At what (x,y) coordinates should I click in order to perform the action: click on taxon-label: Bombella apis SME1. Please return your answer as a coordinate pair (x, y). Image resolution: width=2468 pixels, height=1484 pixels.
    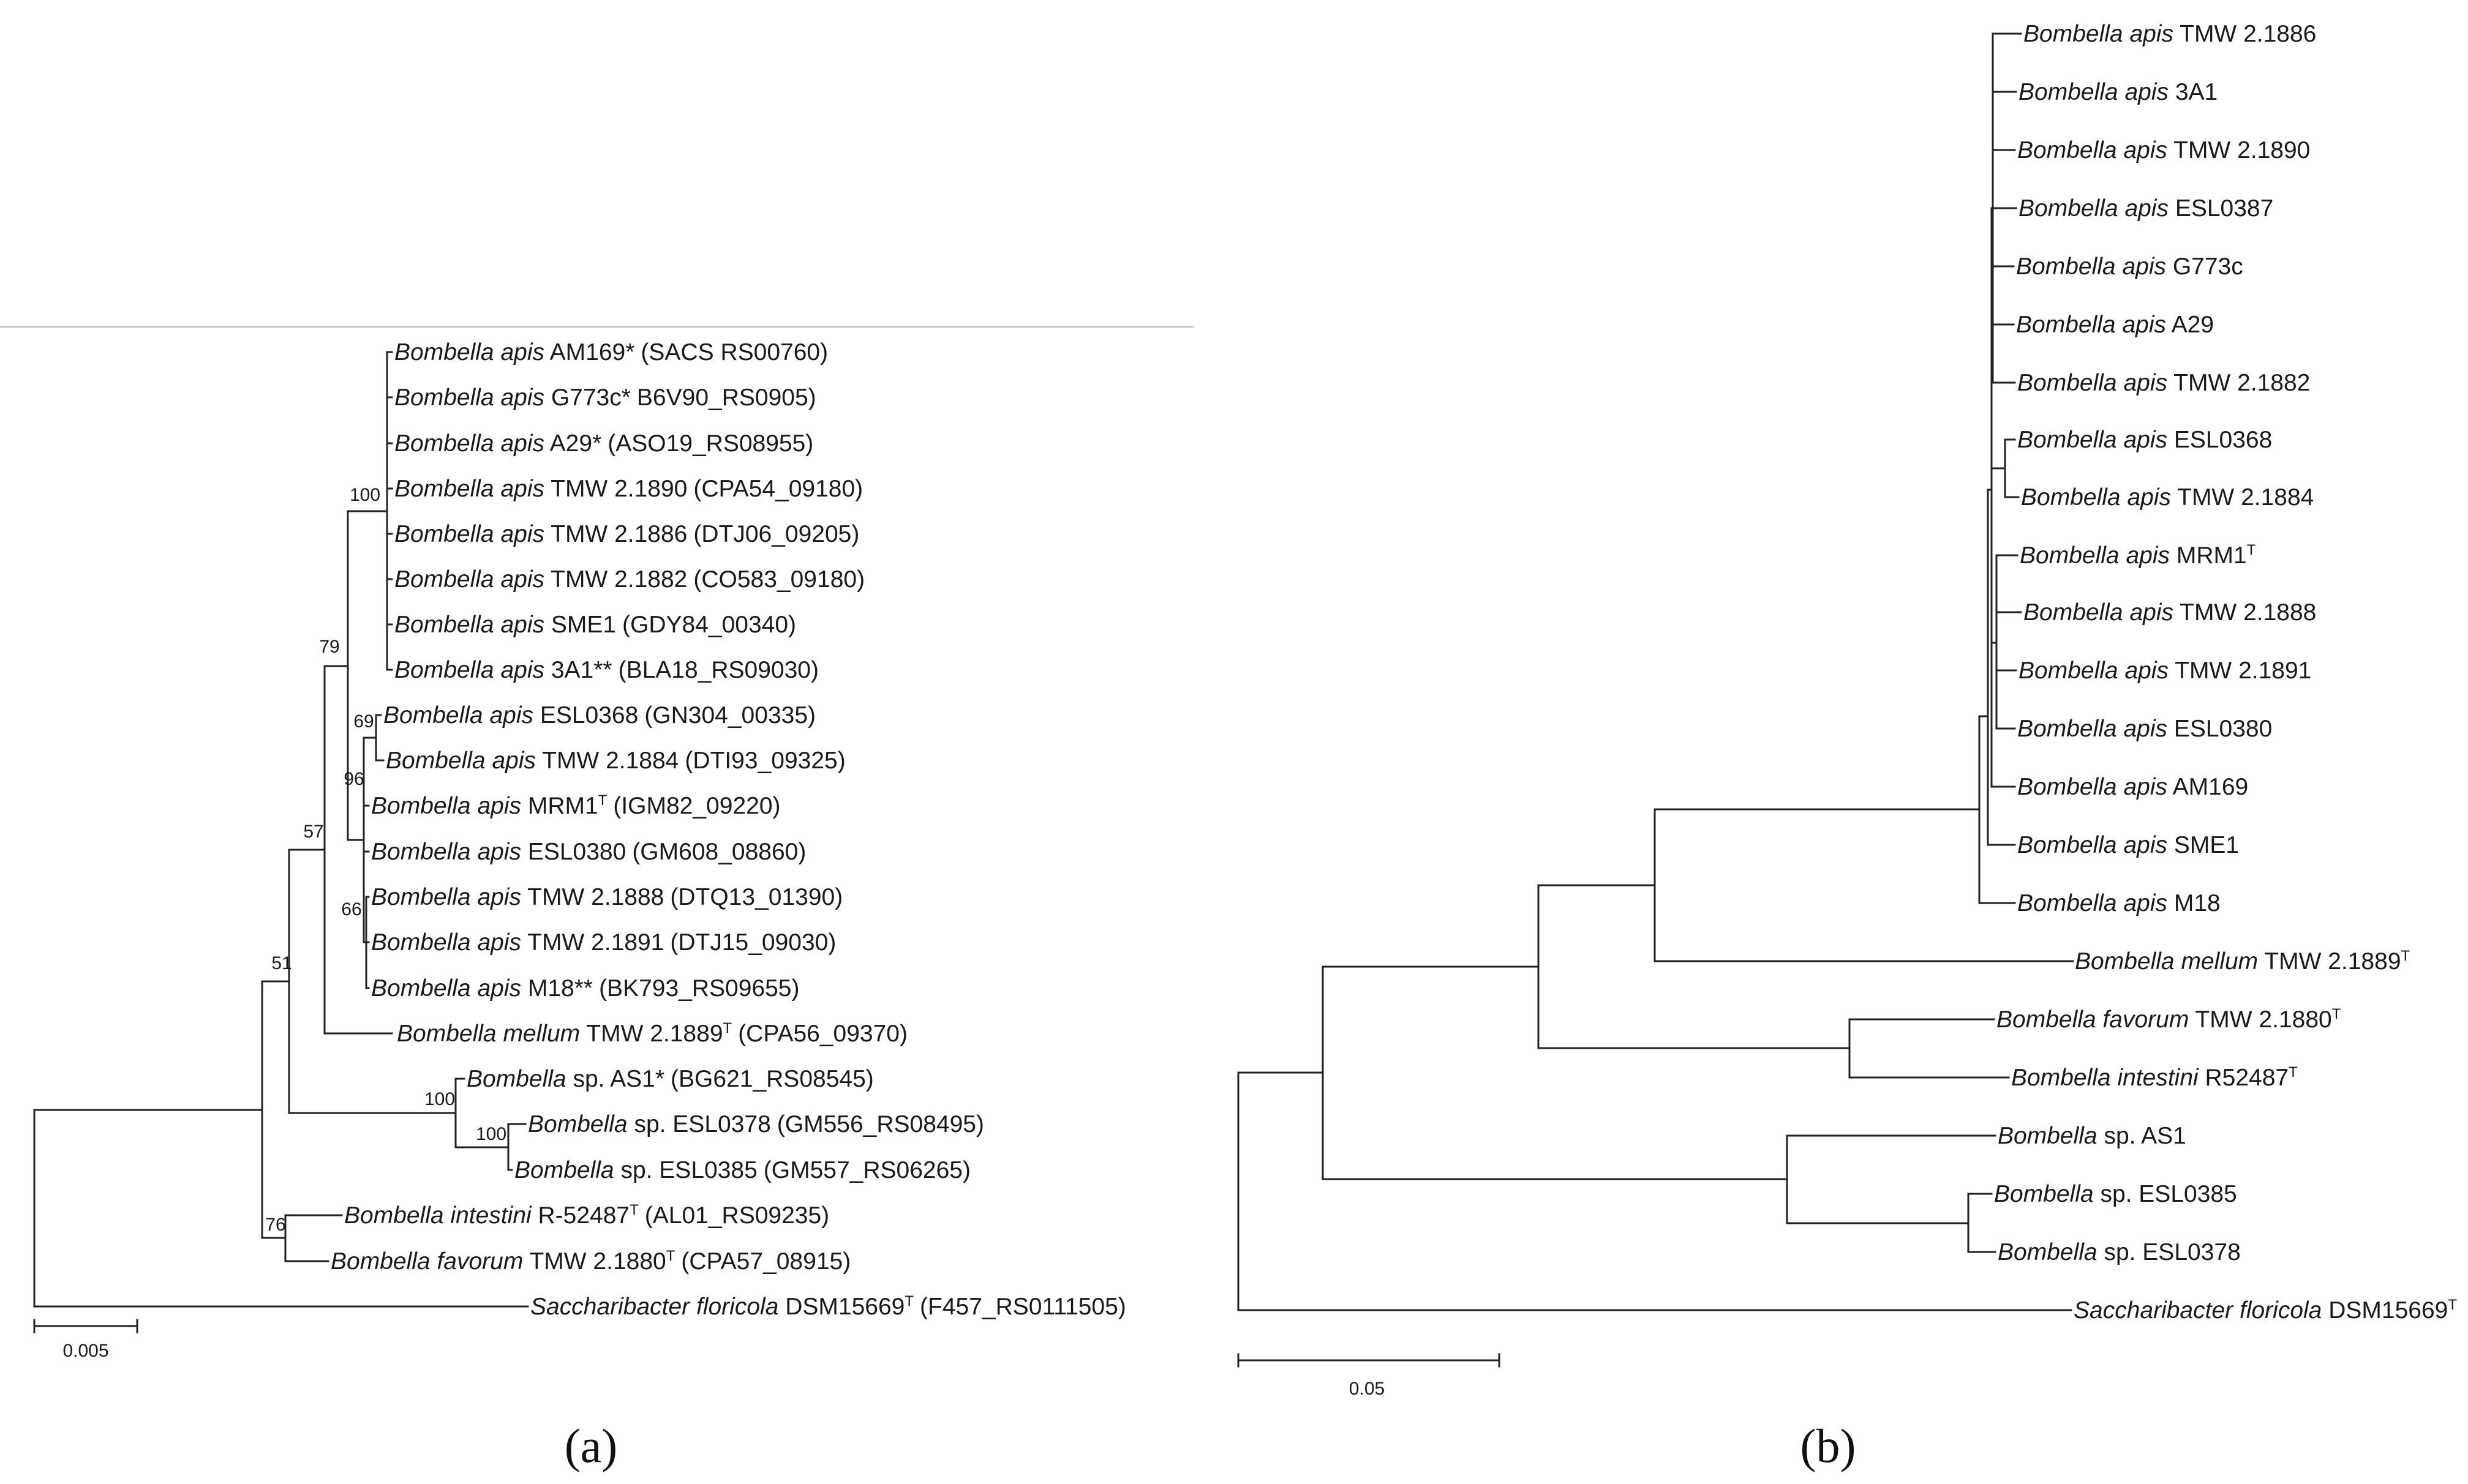
    Looking at the image, I should click on (2128, 845).